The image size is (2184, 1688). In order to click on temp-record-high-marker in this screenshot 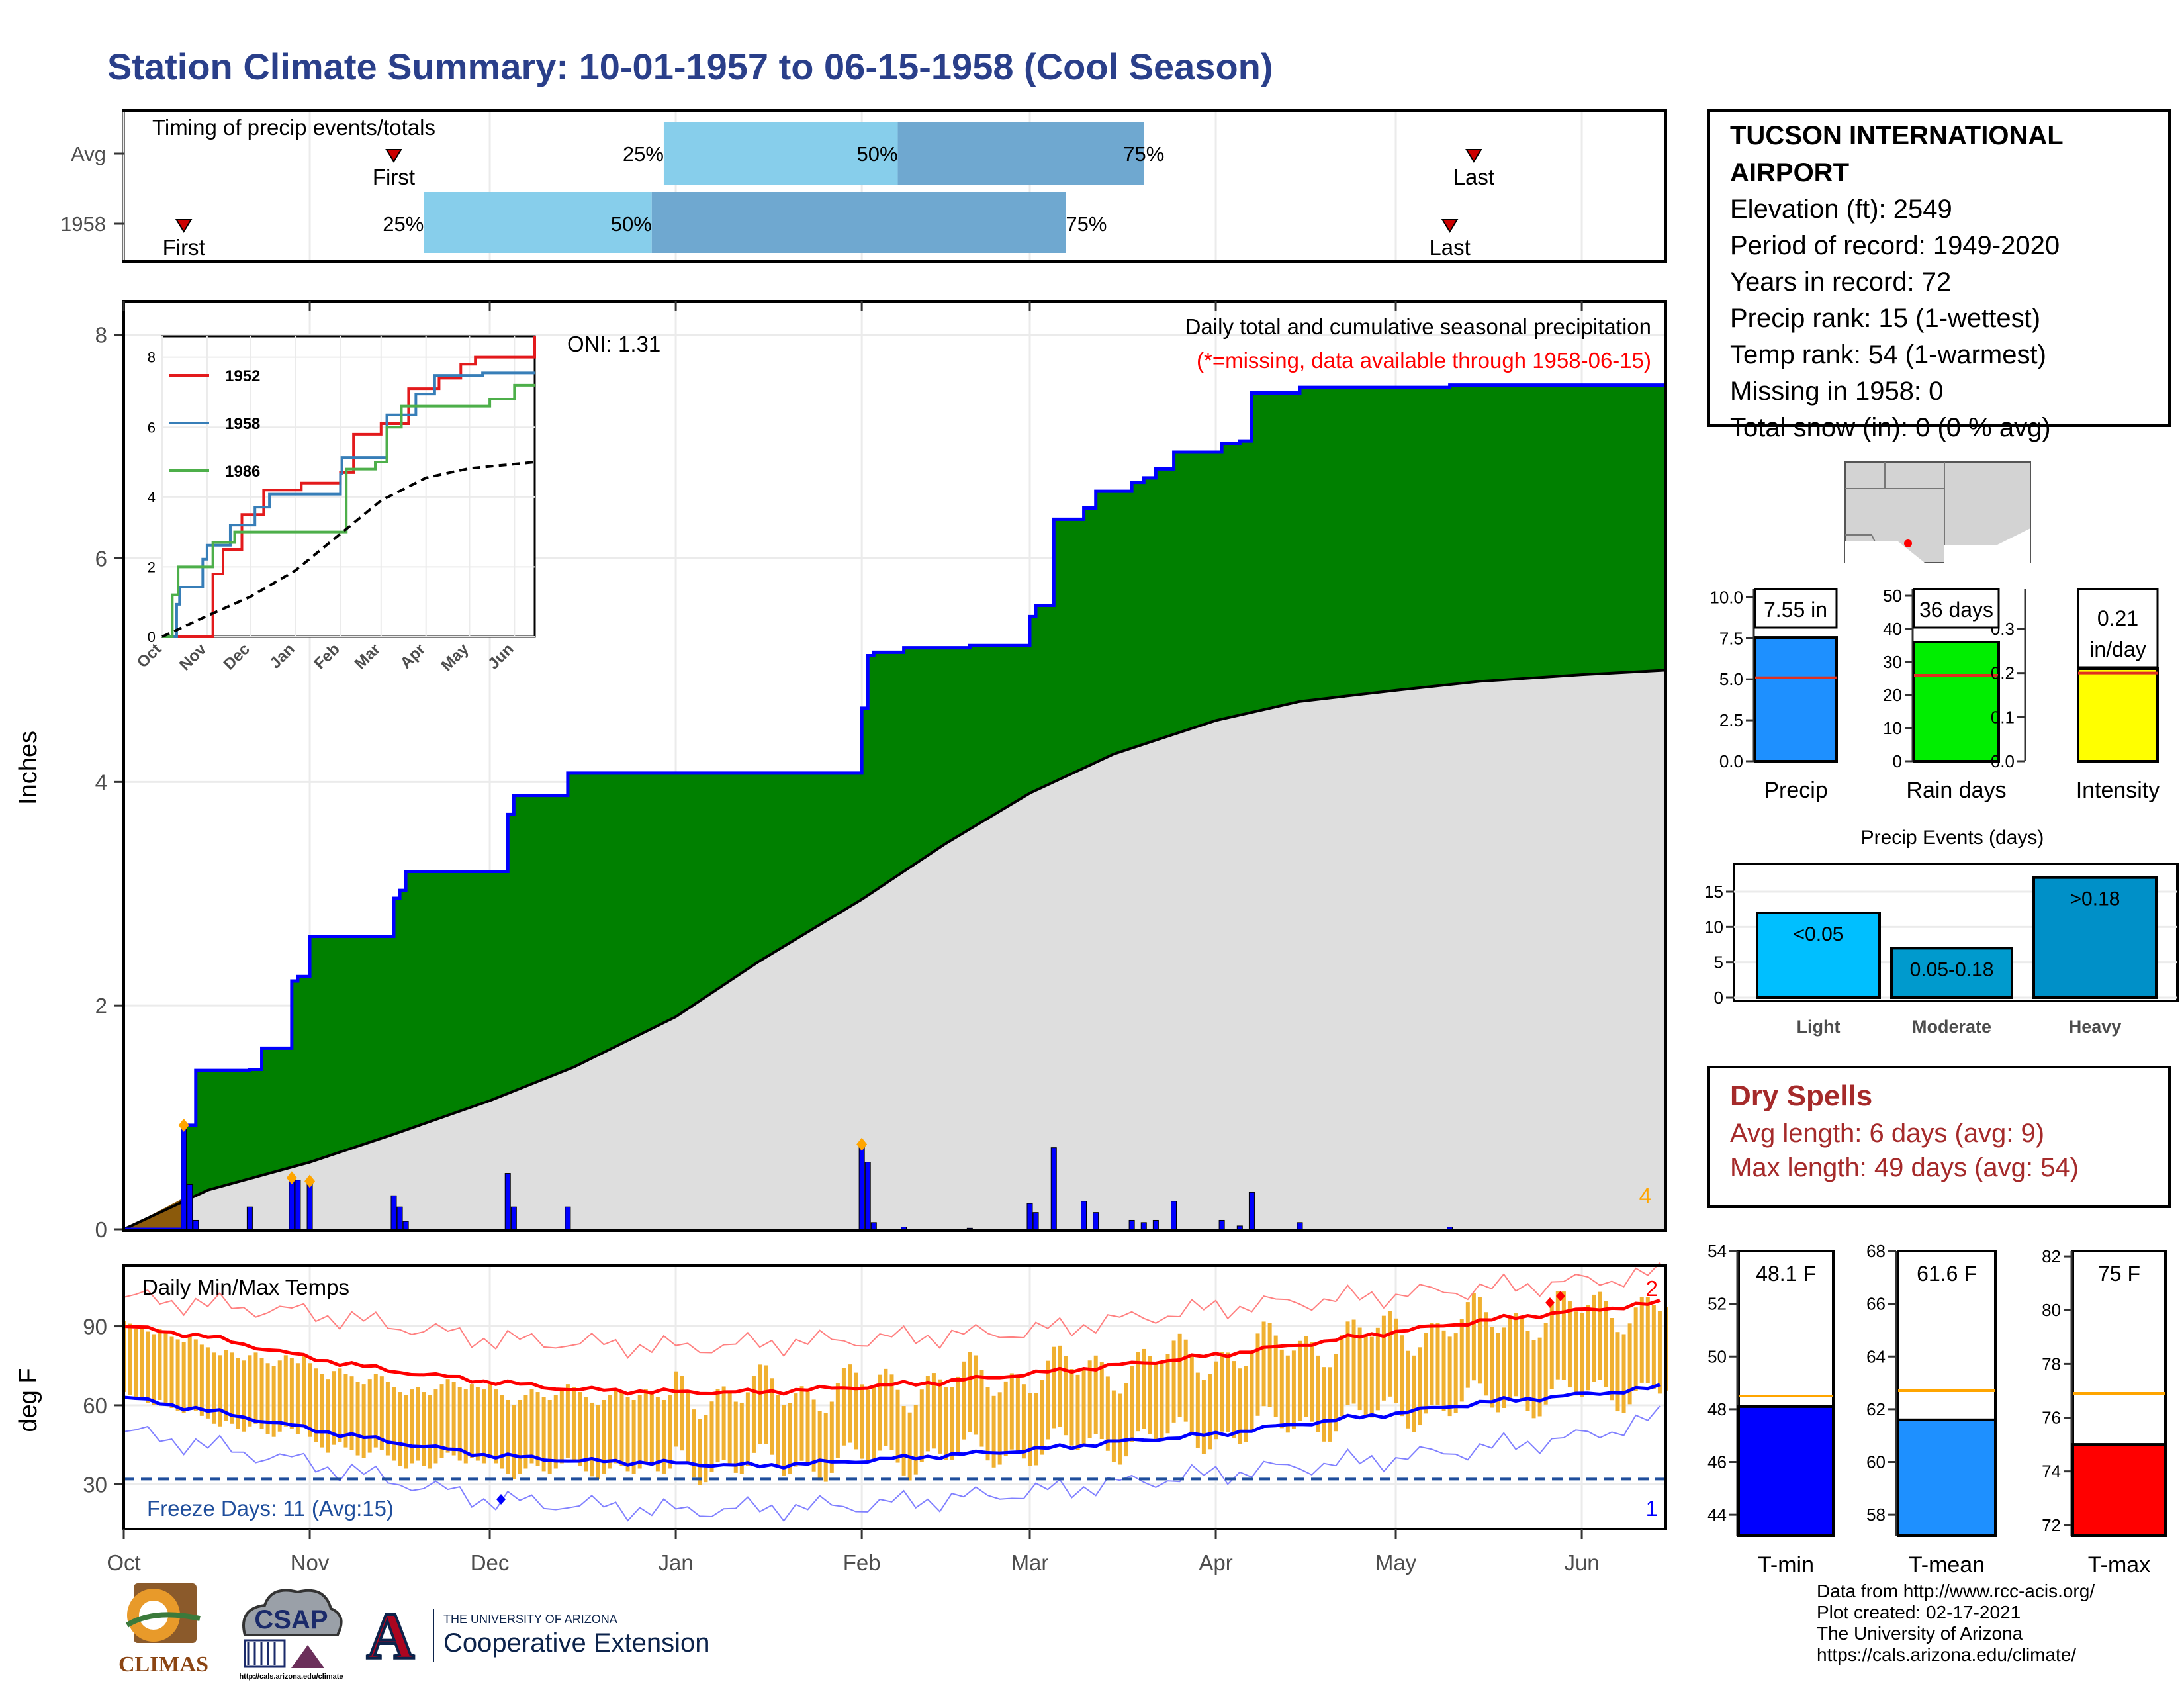, I will do `click(1550, 1302)`.